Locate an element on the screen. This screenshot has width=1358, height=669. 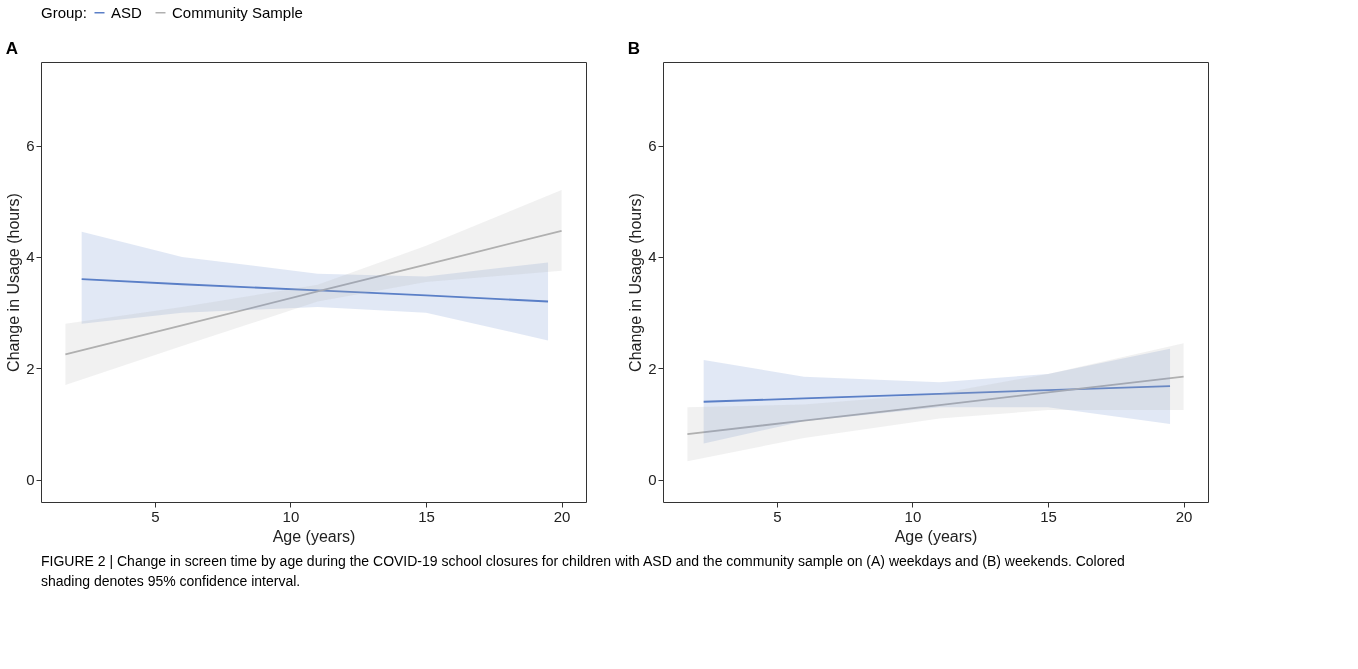
legend-label: ASD is located at coordinates (127, 12).